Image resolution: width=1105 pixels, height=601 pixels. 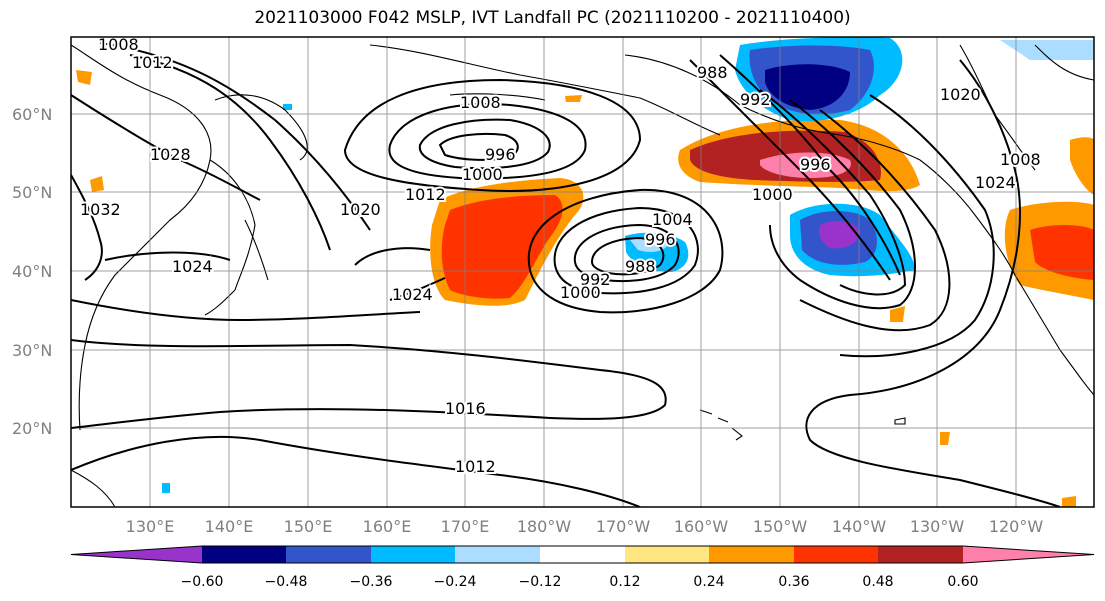 I want to click on contour-label: 1004, so click(x=672, y=219).